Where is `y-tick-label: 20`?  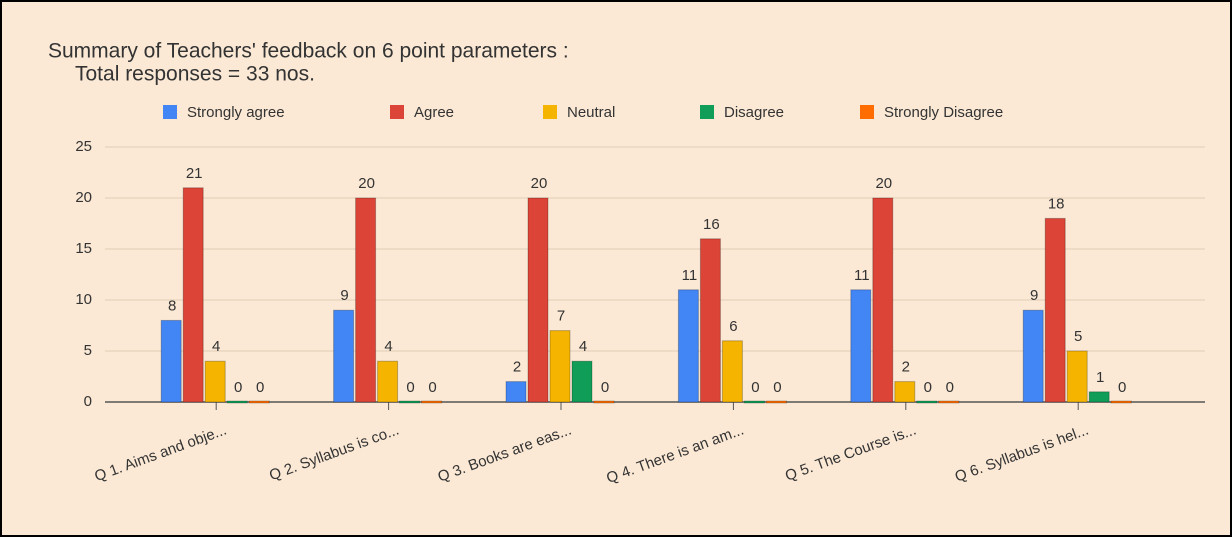
y-tick-label: 20 is located at coordinates (83, 197).